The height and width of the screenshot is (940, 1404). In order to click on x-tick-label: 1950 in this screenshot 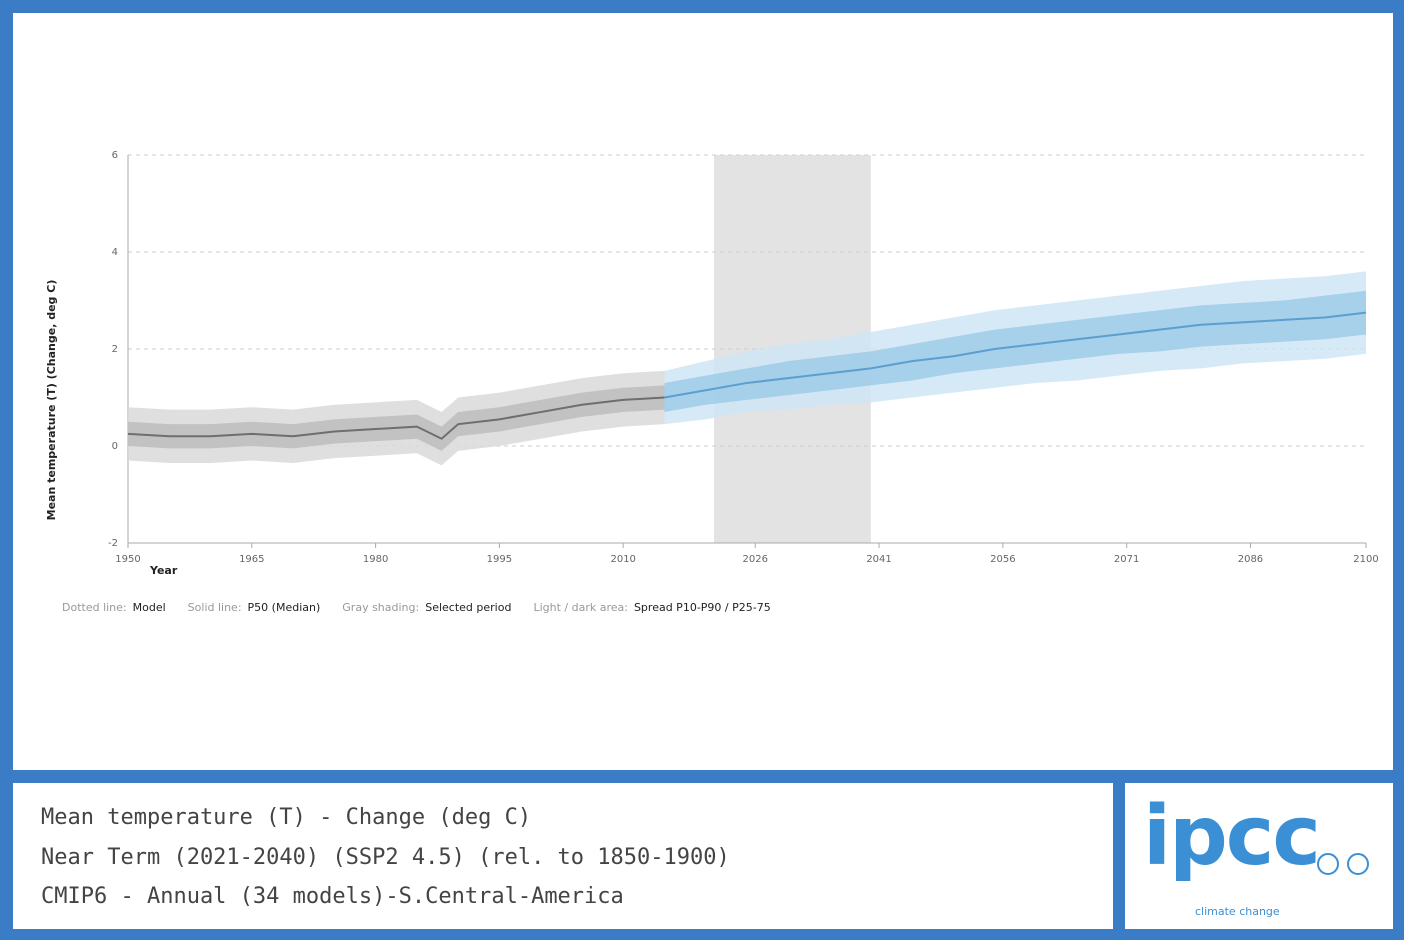, I will do `click(127, 559)`.